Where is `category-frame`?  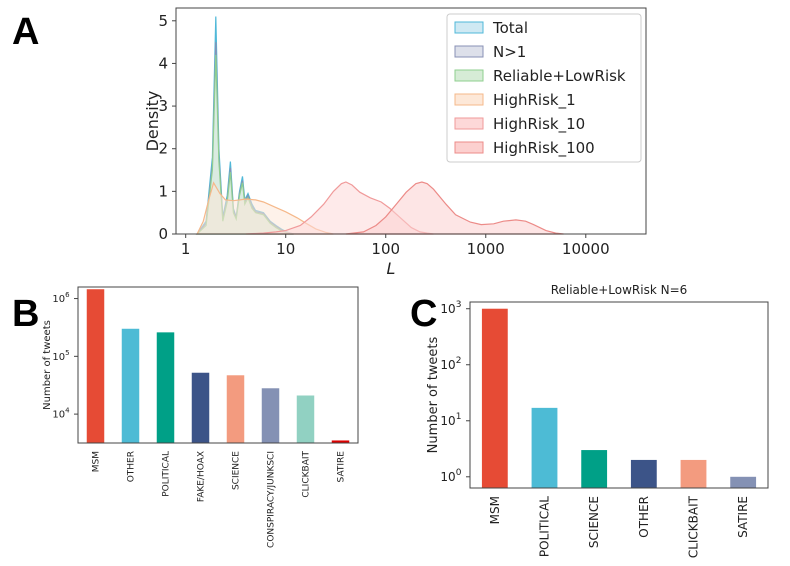
category-frame is located at coordinates (218, 365).